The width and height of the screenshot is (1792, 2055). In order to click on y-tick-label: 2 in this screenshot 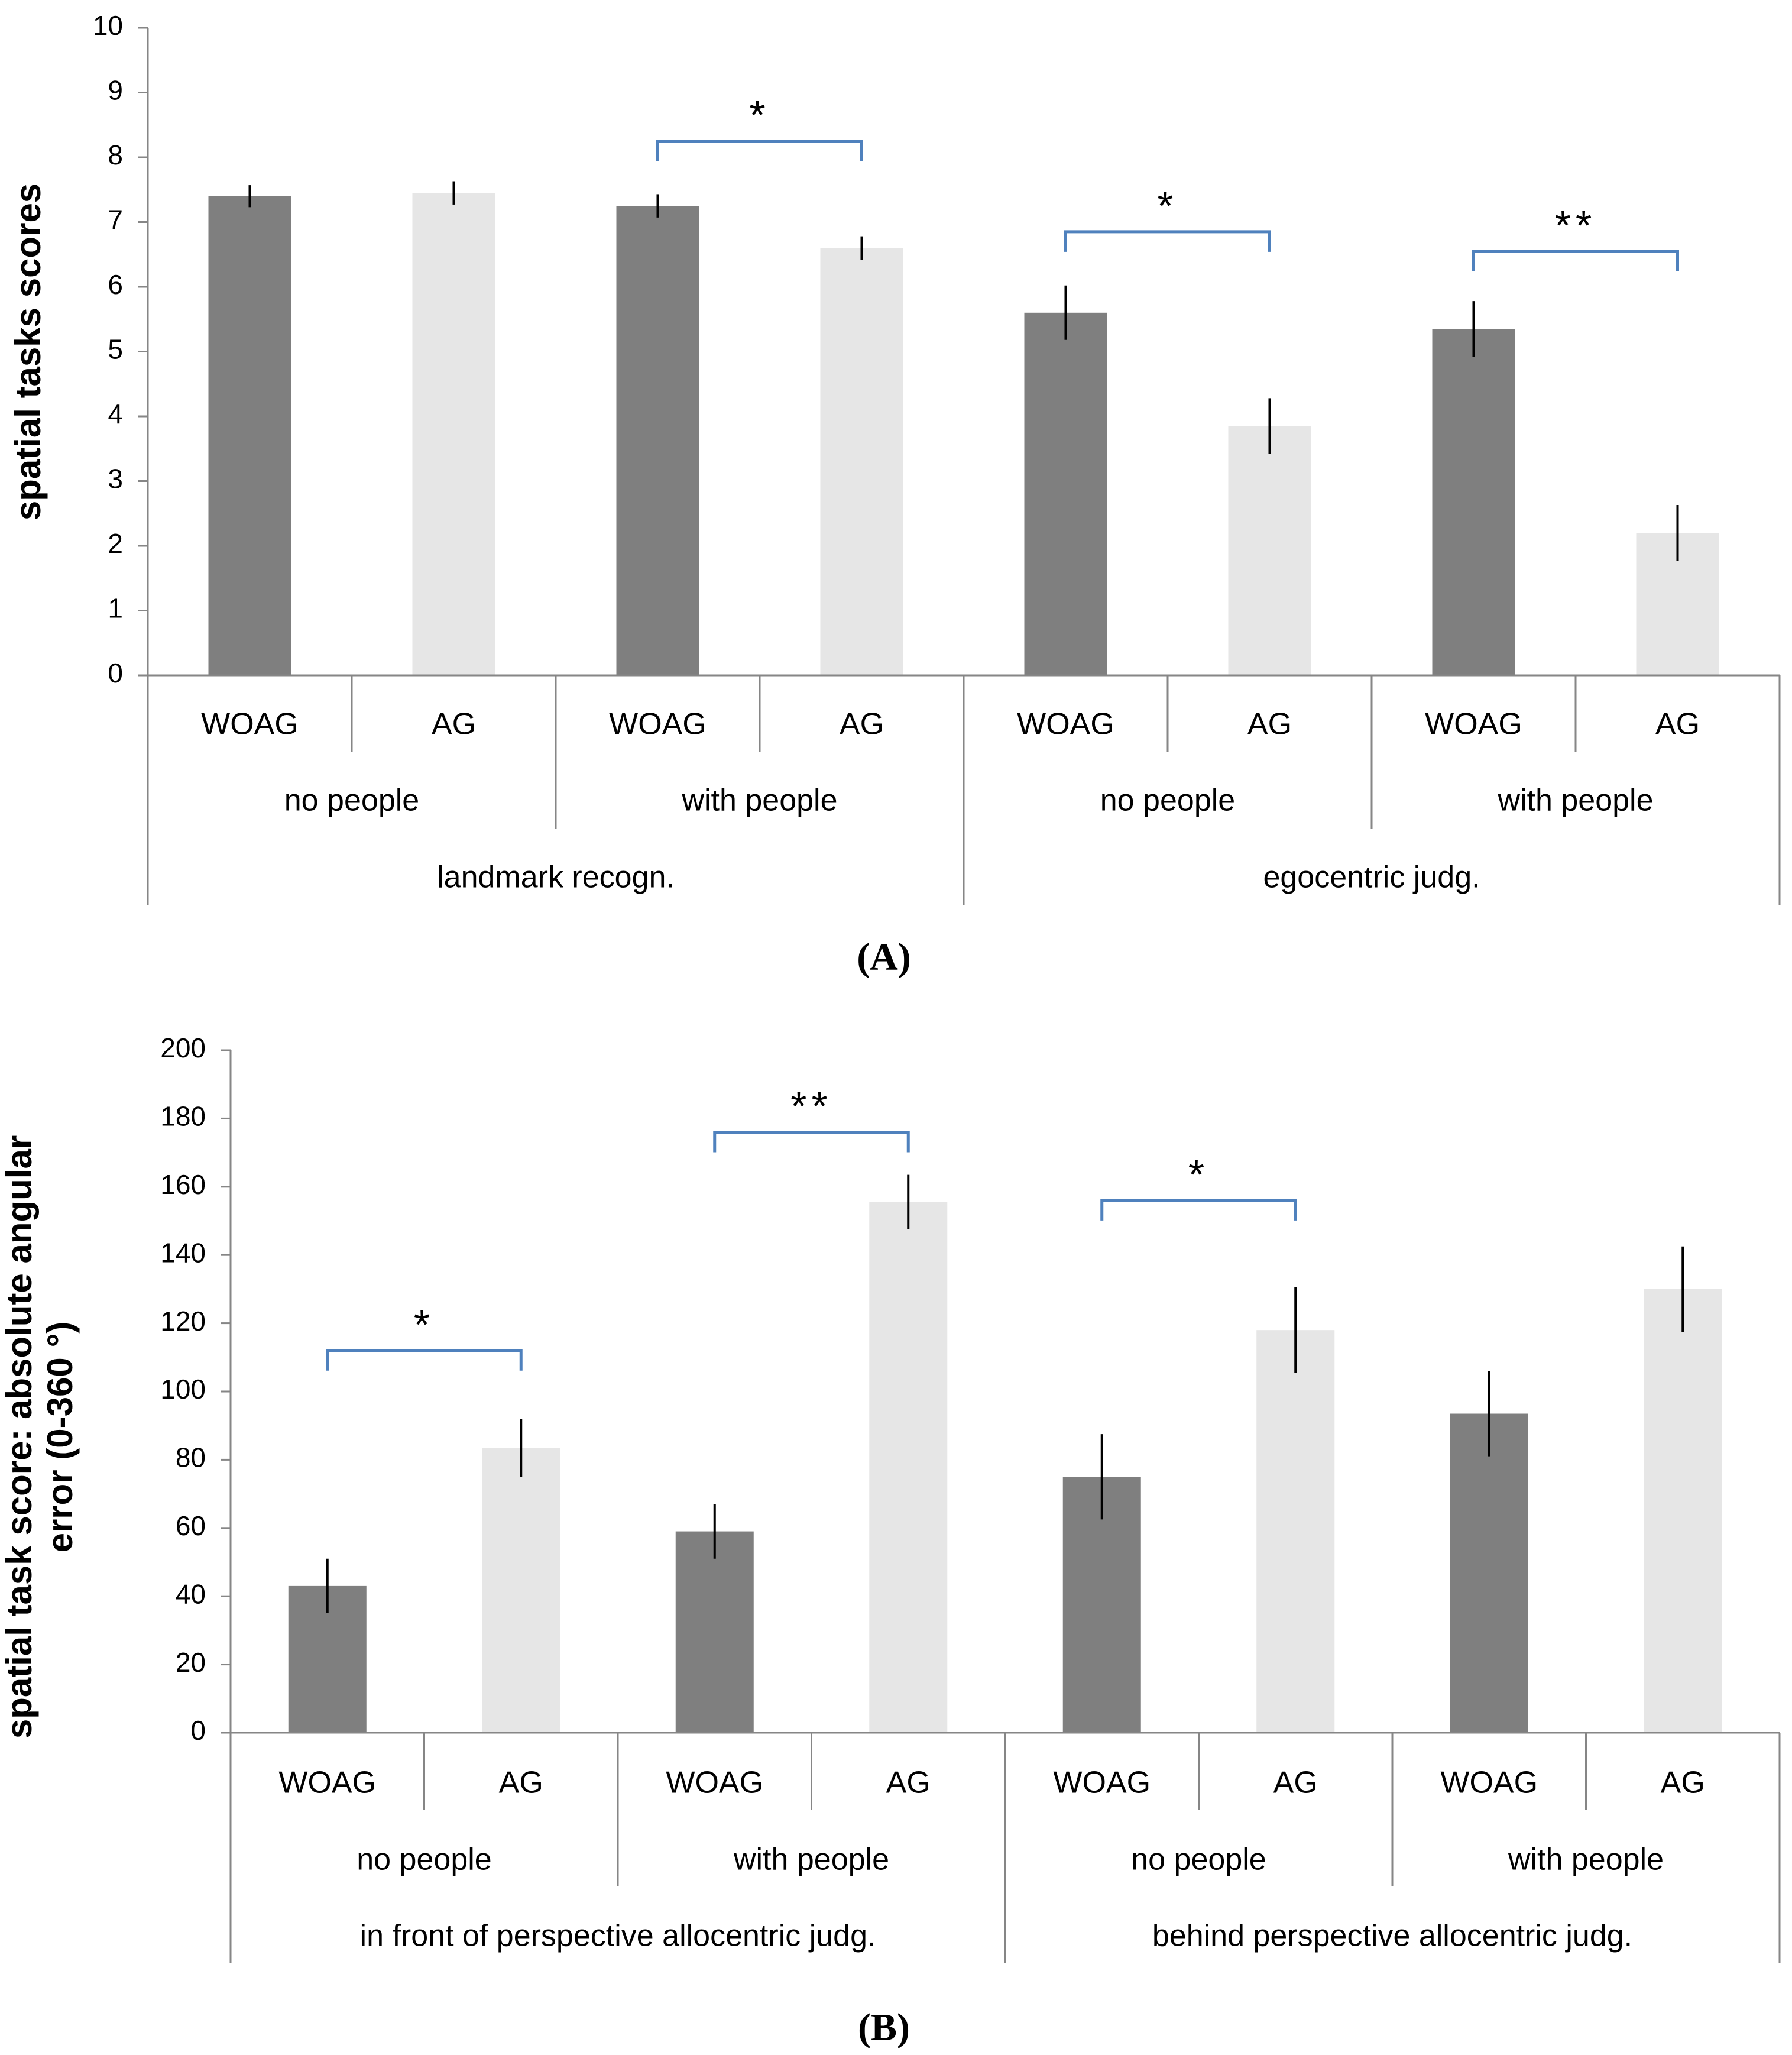, I will do `click(115, 543)`.